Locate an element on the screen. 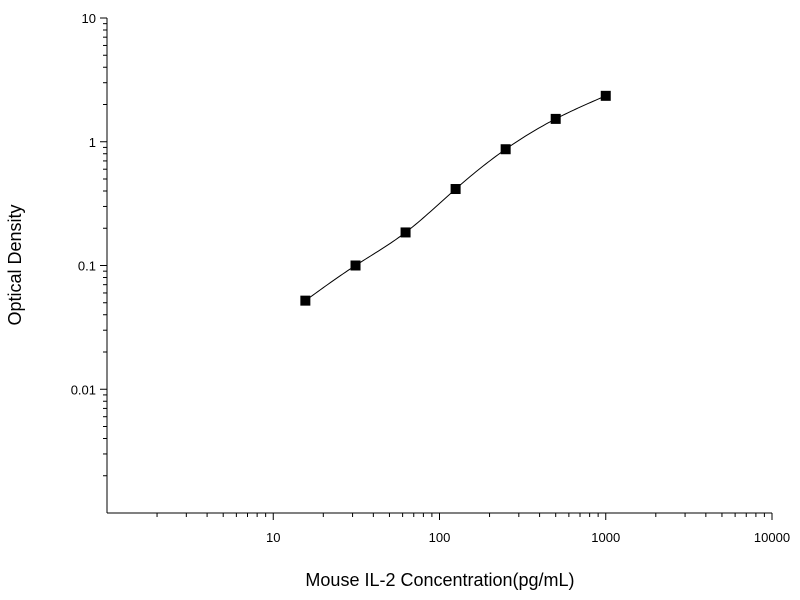 This screenshot has width=800, height=600. x-tick-label: 10000 is located at coordinates (772, 537).